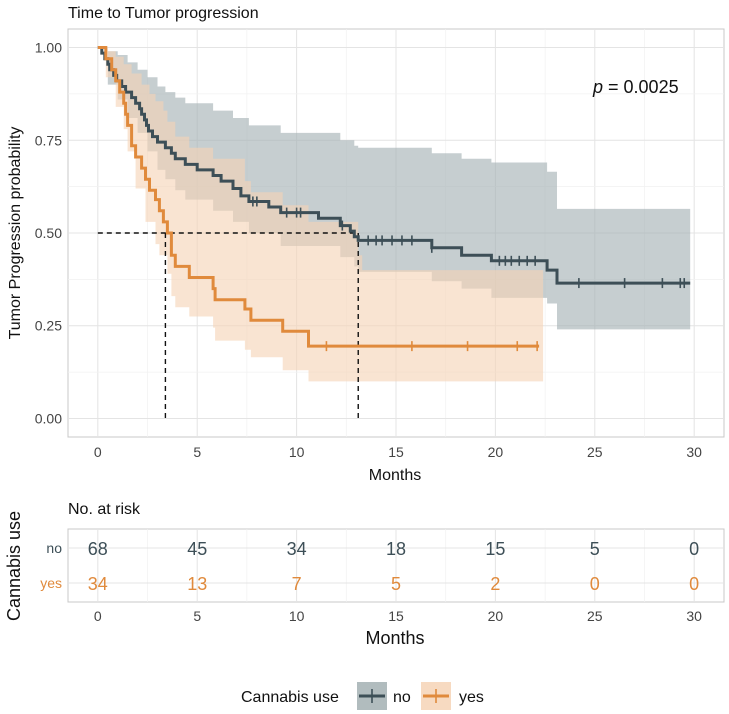  What do you see at coordinates (51, 565) in the screenshot?
I see `risk-strata-labels: no yes` at bounding box center [51, 565].